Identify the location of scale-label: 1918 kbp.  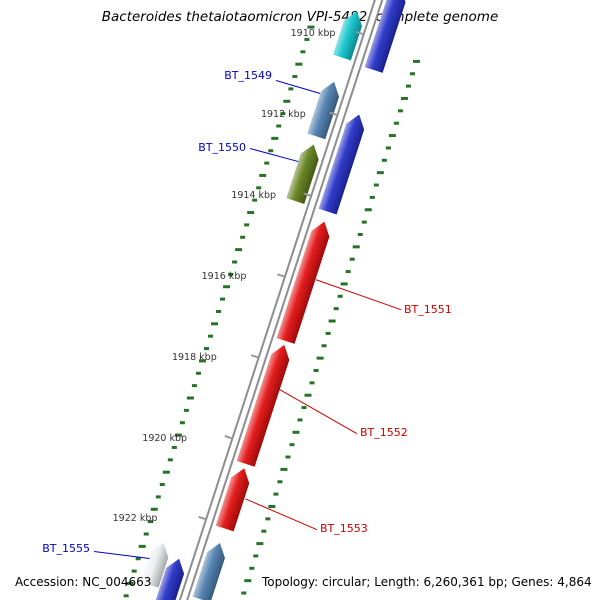
(194, 357).